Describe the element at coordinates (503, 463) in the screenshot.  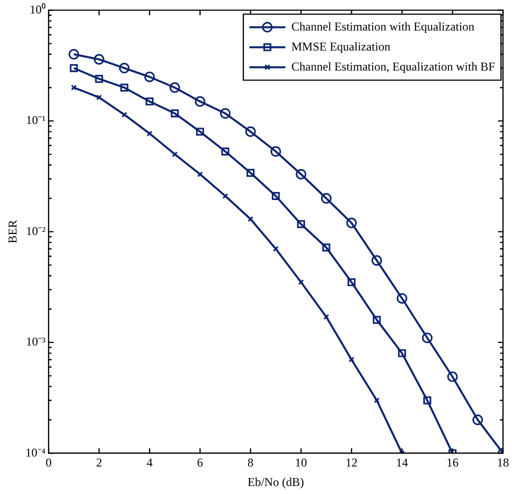
I see `x-tick-label: 18` at that location.